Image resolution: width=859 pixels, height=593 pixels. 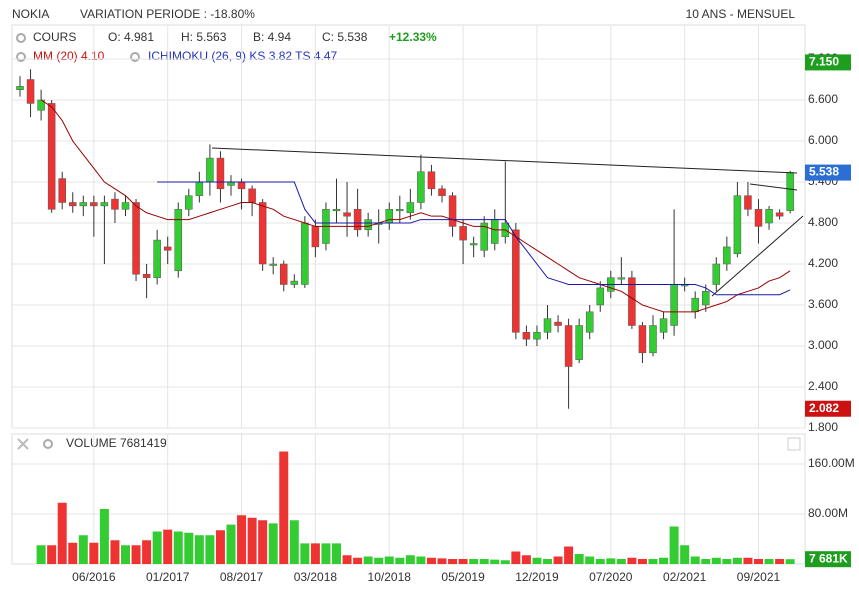 I want to click on ticker: NOKIA, so click(x=30, y=14).